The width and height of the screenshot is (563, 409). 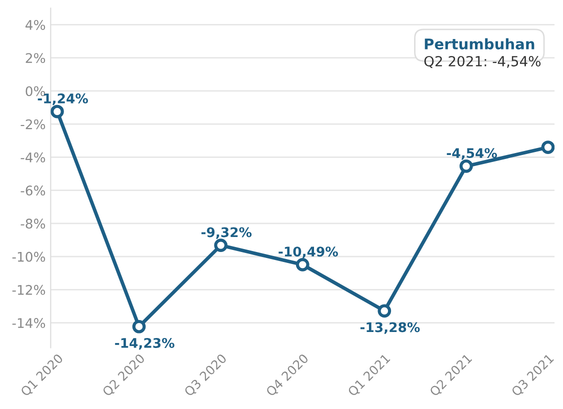 I want to click on data-label: -14,23%, so click(x=144, y=344).